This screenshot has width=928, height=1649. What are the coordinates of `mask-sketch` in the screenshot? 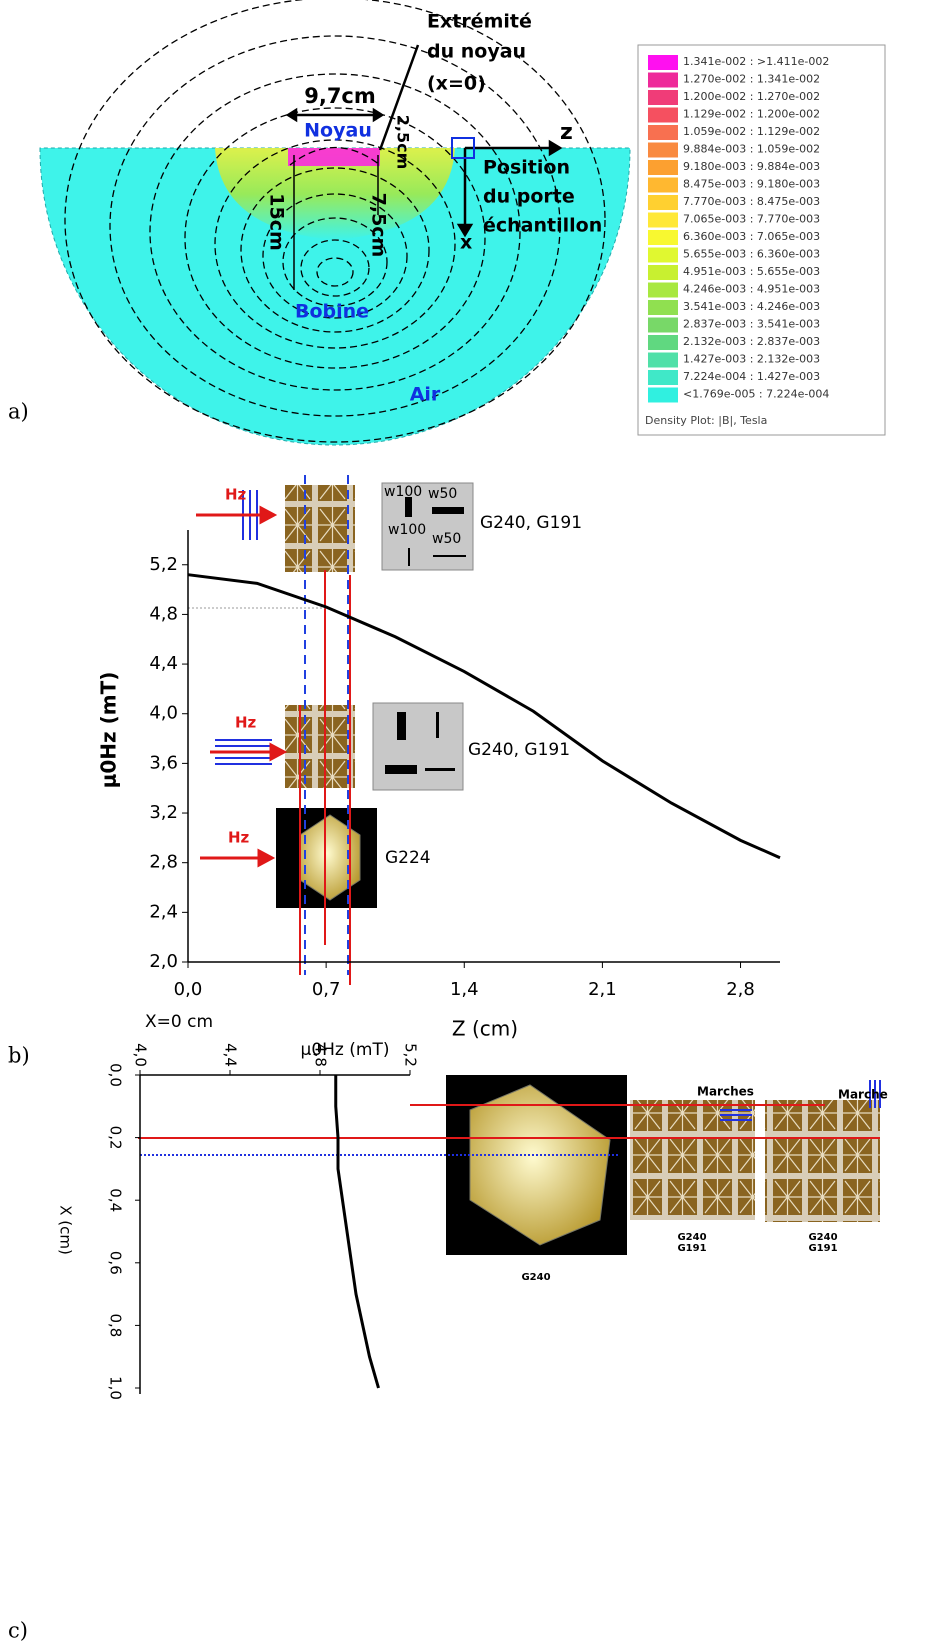 It's located at (418, 746).